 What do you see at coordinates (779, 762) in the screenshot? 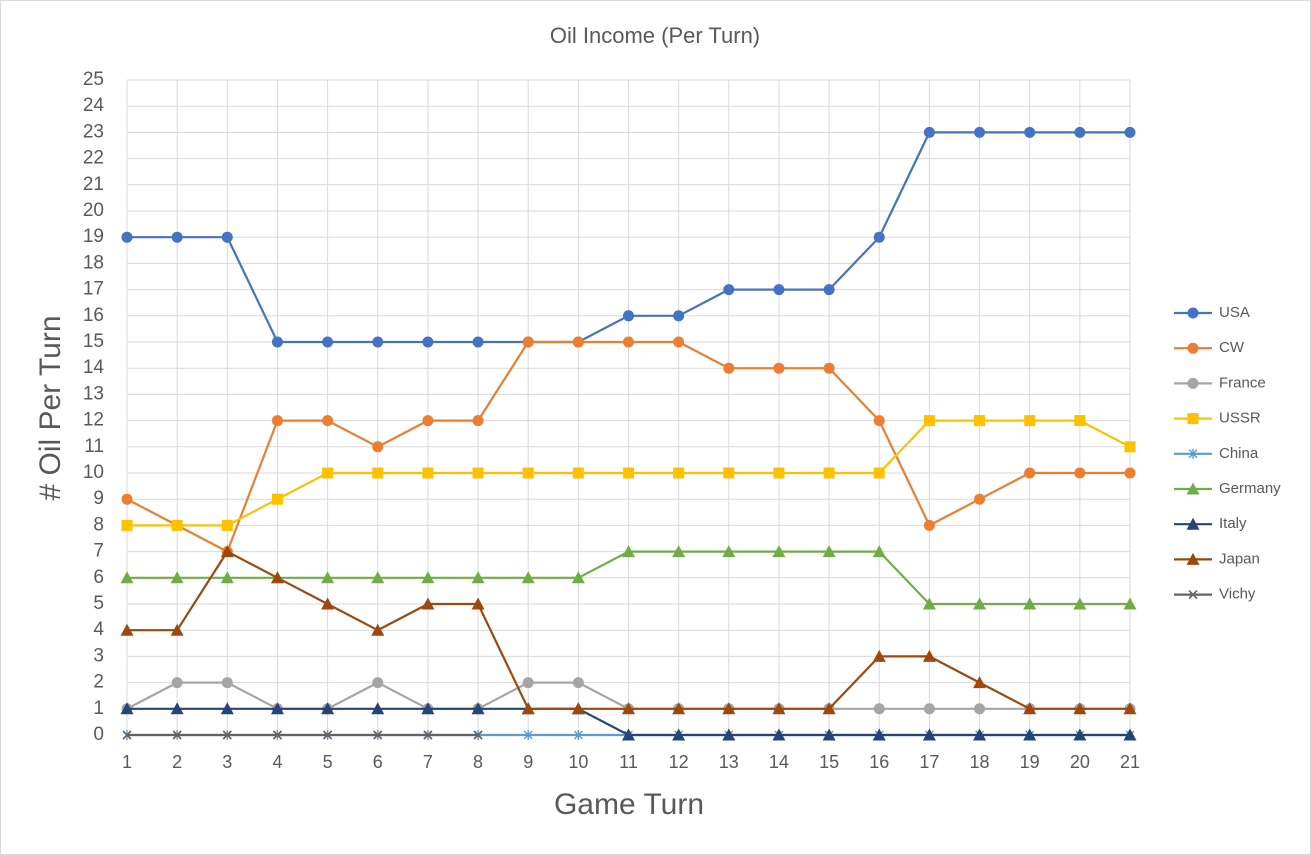
I see `x-tick-label: 14` at bounding box center [779, 762].